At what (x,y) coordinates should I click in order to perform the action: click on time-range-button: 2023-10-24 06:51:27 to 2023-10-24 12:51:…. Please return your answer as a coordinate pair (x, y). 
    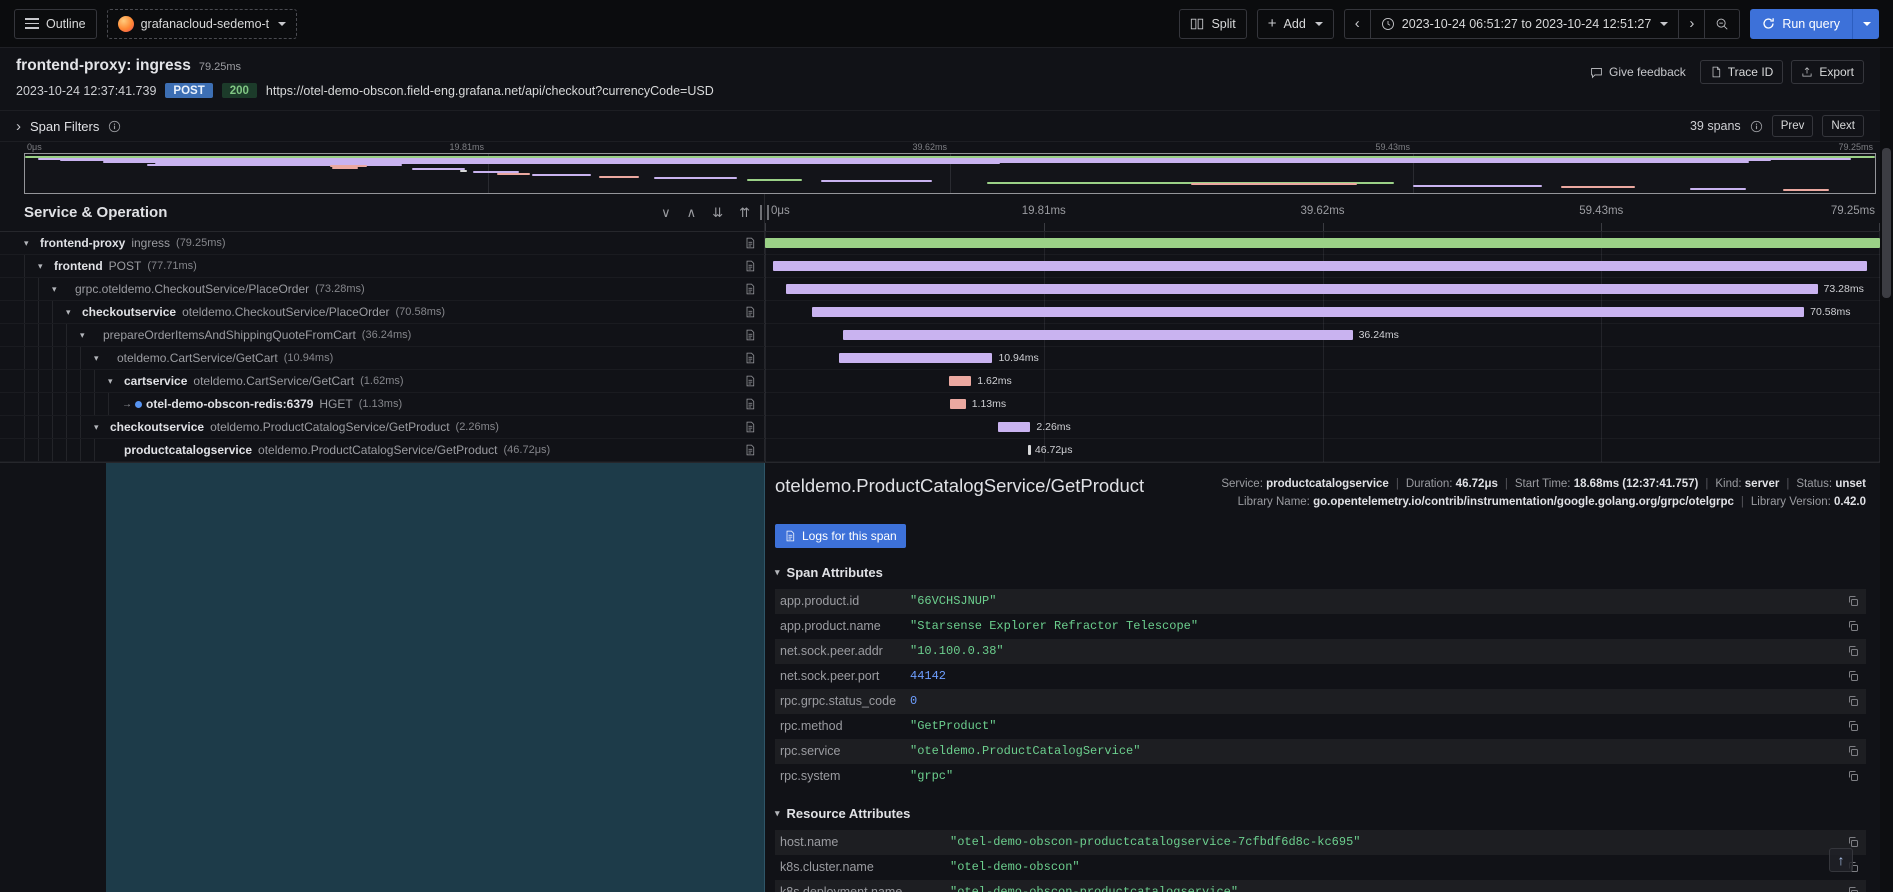
    Looking at the image, I should click on (1524, 23).